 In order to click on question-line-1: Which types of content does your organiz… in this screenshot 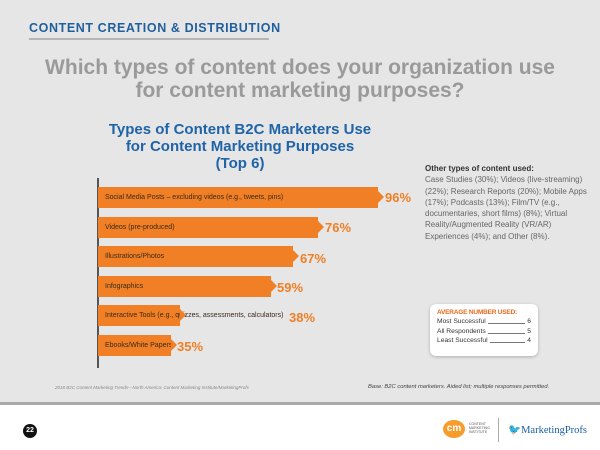, I will do `click(300, 67)`.